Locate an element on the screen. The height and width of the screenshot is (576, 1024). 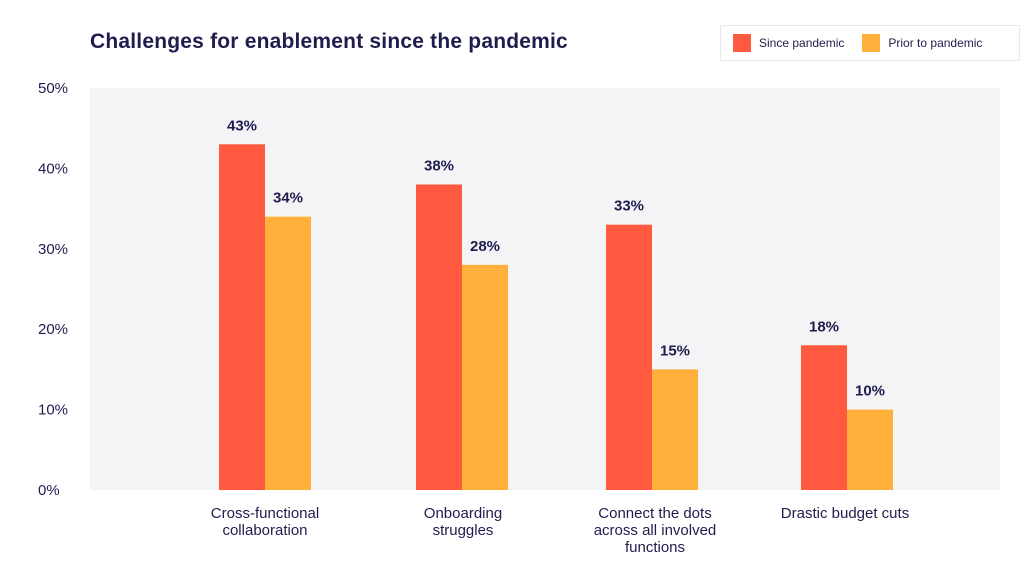
data-label-prior-0: 34% is located at coordinates (288, 198).